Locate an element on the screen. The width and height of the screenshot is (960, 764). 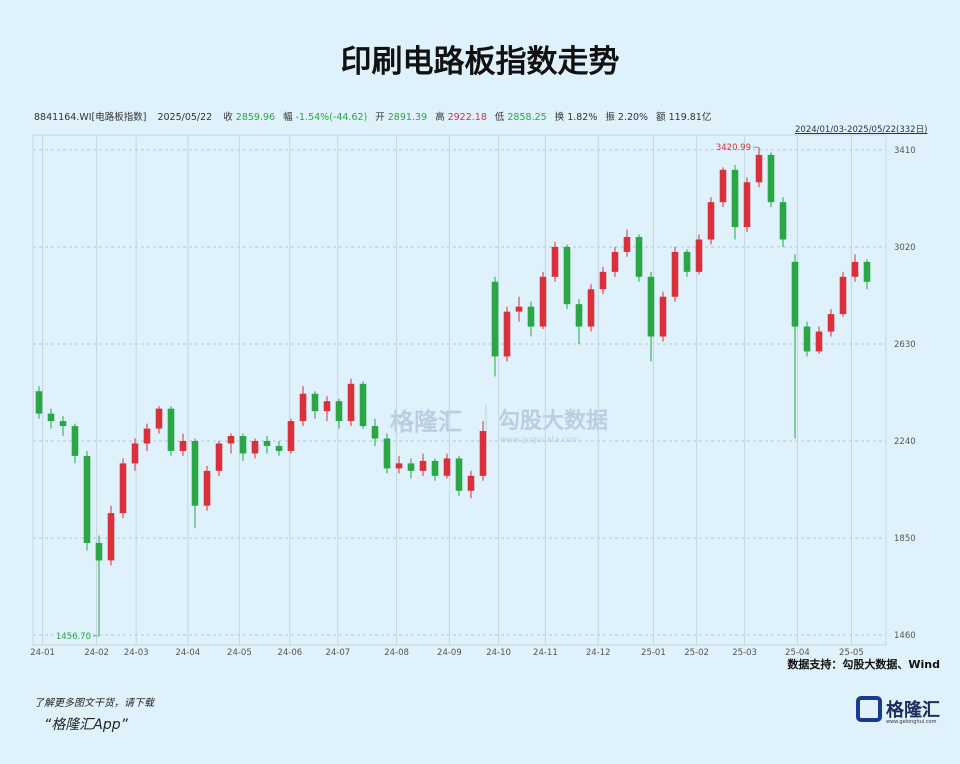
quote-value: 2922.18 is located at coordinates (467, 117).